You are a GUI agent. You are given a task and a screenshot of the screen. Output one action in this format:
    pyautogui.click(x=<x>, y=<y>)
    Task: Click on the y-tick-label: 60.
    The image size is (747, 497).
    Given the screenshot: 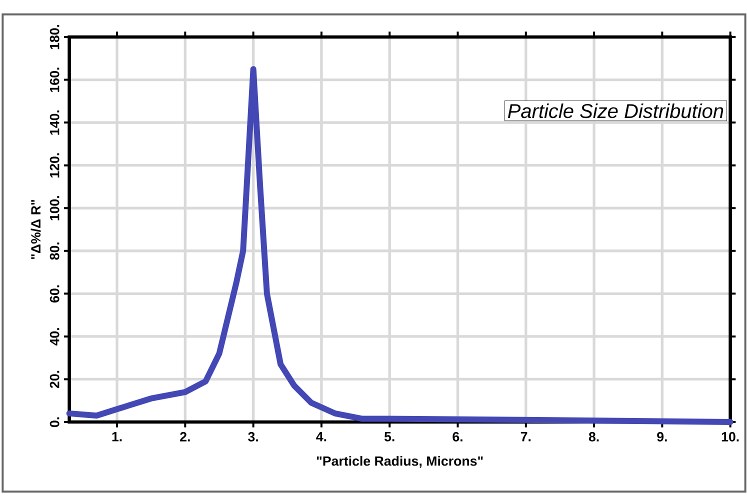 What is the action you would take?
    pyautogui.click(x=55, y=293)
    